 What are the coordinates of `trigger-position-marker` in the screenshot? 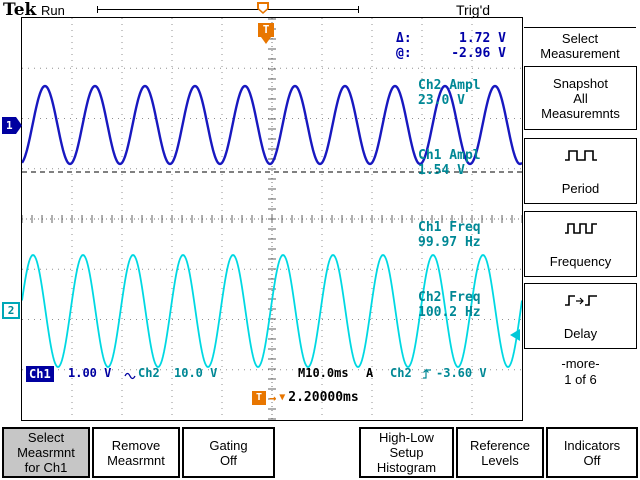 It's located at (263, 8).